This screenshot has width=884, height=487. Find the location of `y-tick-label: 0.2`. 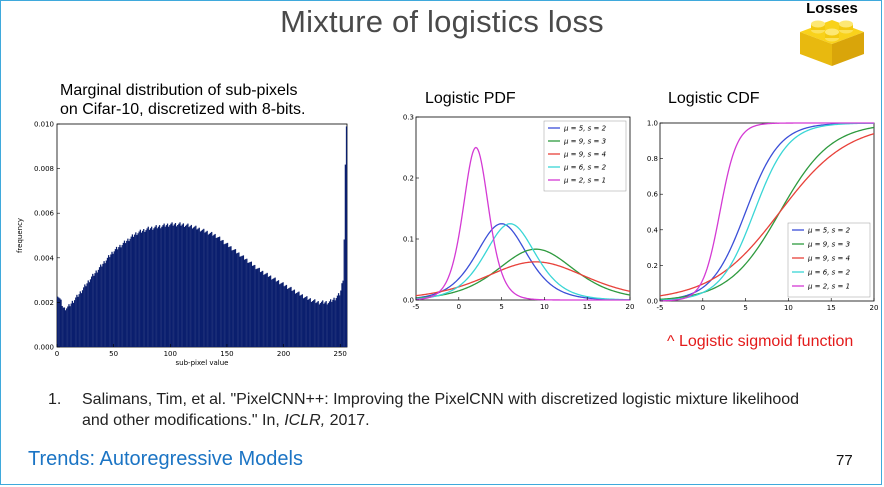

y-tick-label: 0.2 is located at coordinates (652, 266).